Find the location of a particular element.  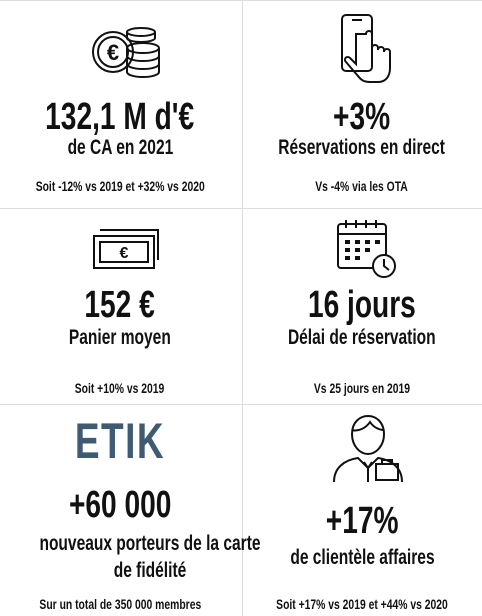

stat-label: Délai de réservation is located at coordinates (362, 338).